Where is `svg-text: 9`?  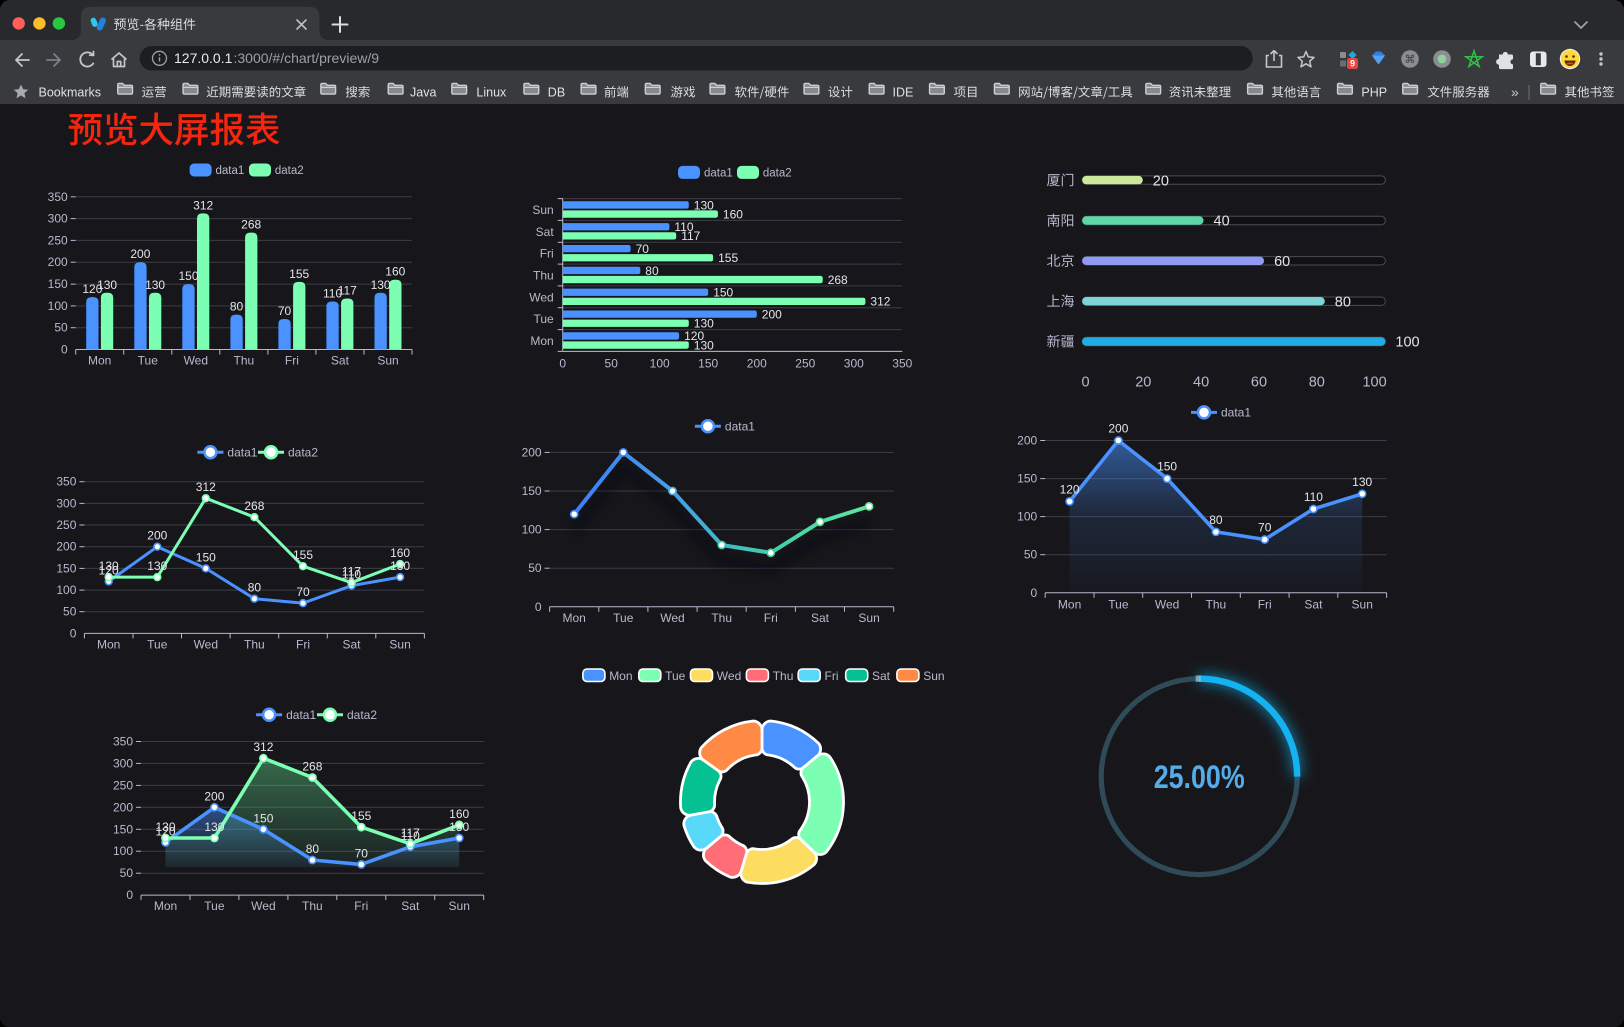
svg-text: 9 is located at coordinates (1352, 64).